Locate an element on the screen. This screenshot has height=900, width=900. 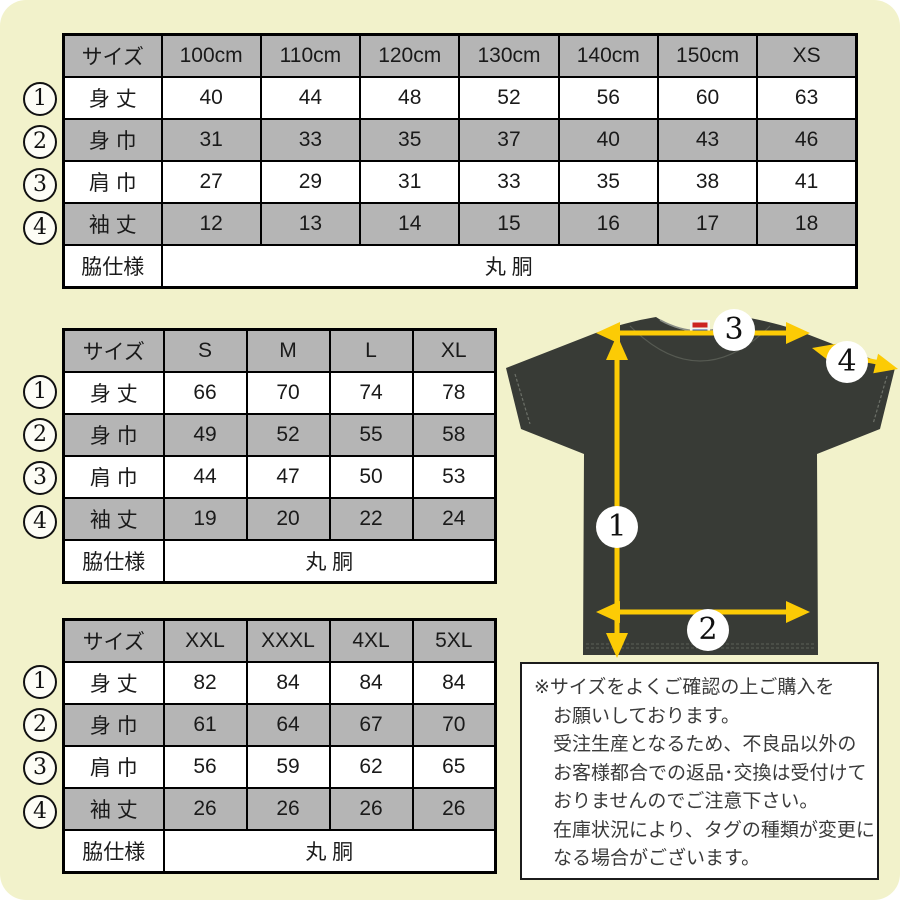
size-value-cell: 58 is located at coordinates (454, 435).